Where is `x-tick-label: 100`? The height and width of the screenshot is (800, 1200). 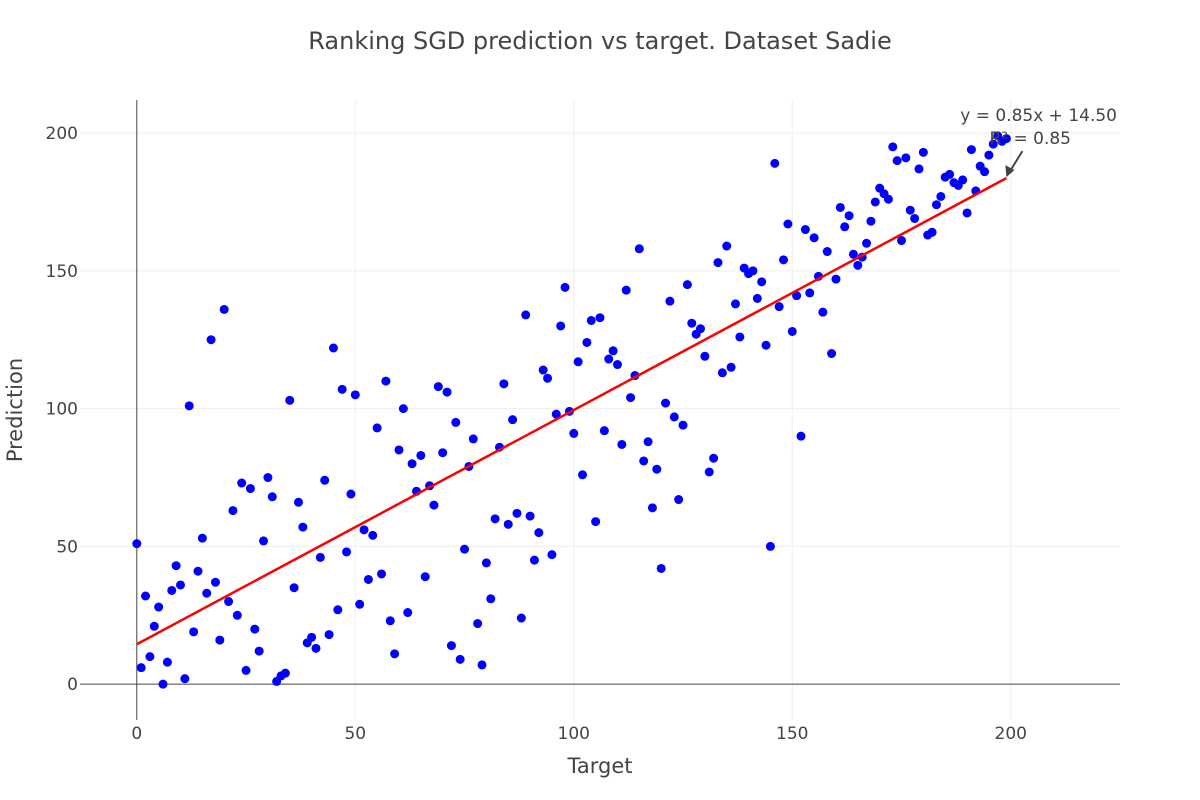 x-tick-label: 100 is located at coordinates (574, 734).